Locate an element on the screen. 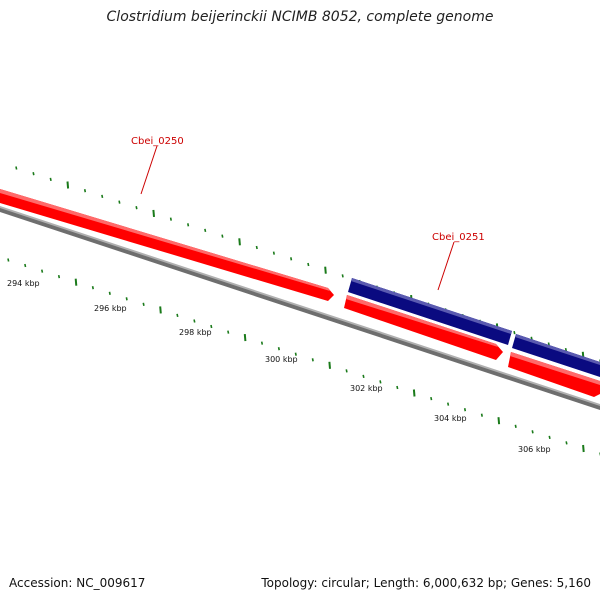  gene-feature-cbei-0251-reverse is located at coordinates (430, 311).